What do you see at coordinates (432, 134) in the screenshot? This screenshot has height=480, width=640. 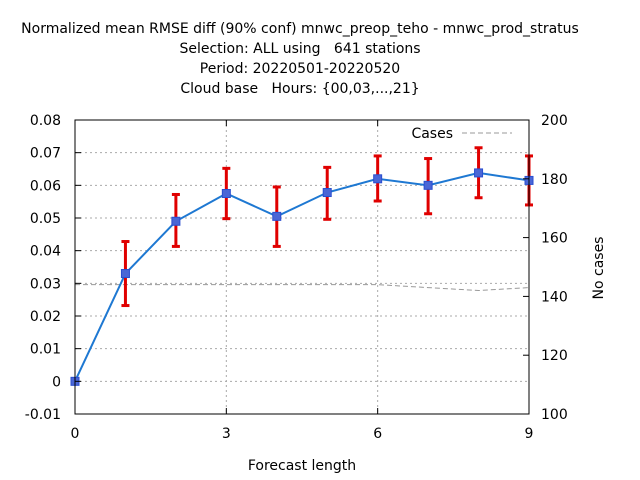 I see `legend-label-cases: Cases` at bounding box center [432, 134].